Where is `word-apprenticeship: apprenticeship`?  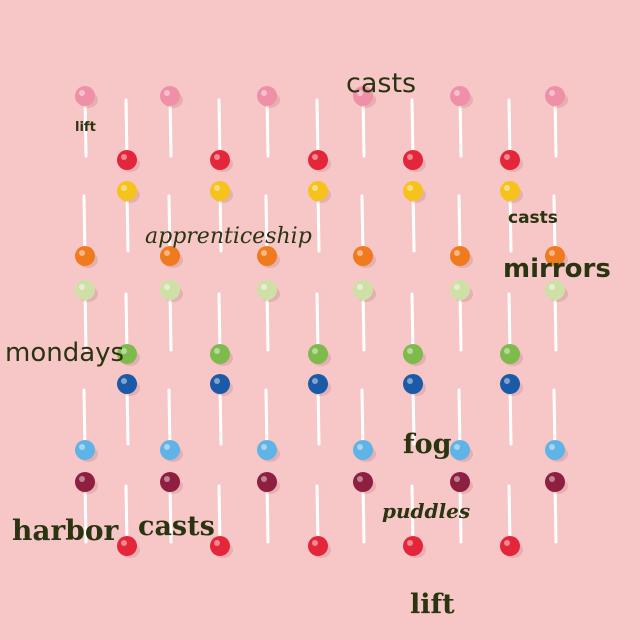 word-apprenticeship: apprenticeship is located at coordinates (228, 236).